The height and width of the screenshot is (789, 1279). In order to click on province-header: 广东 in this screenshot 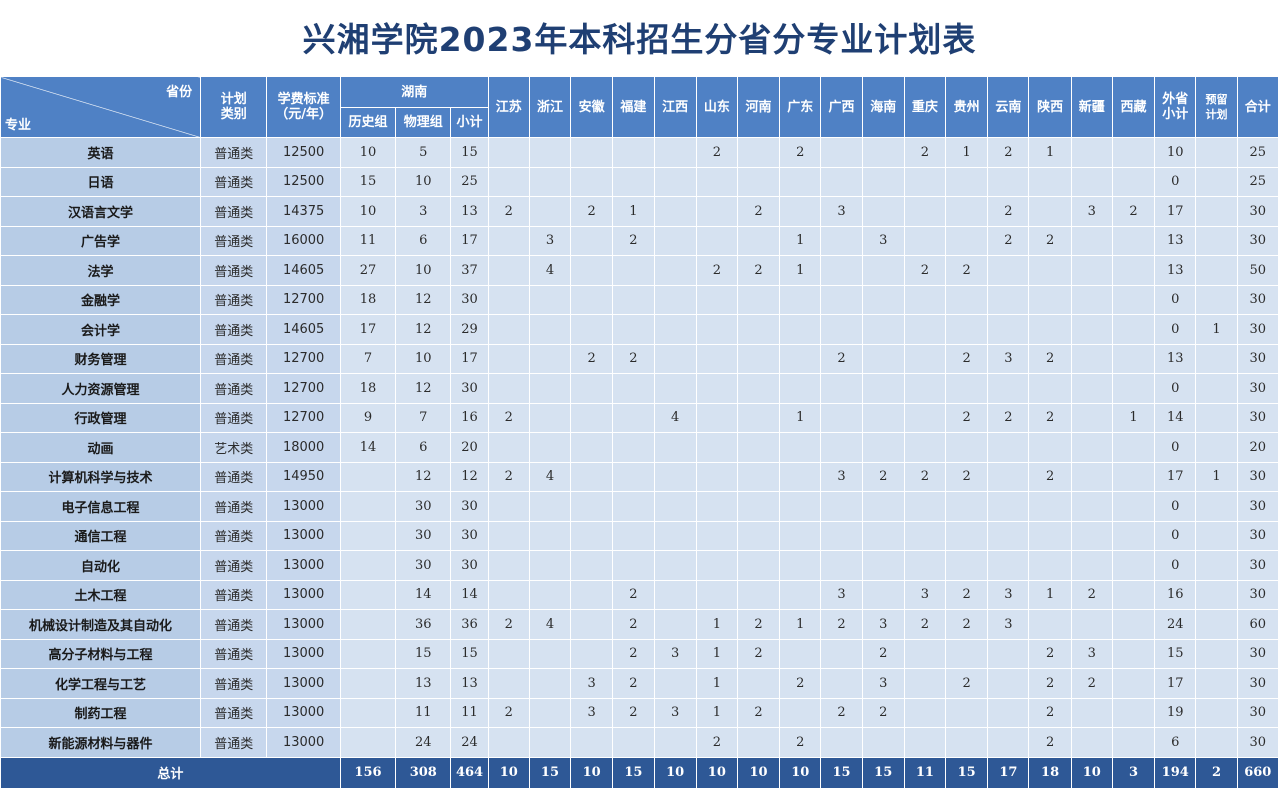, I will do `click(800, 107)`.